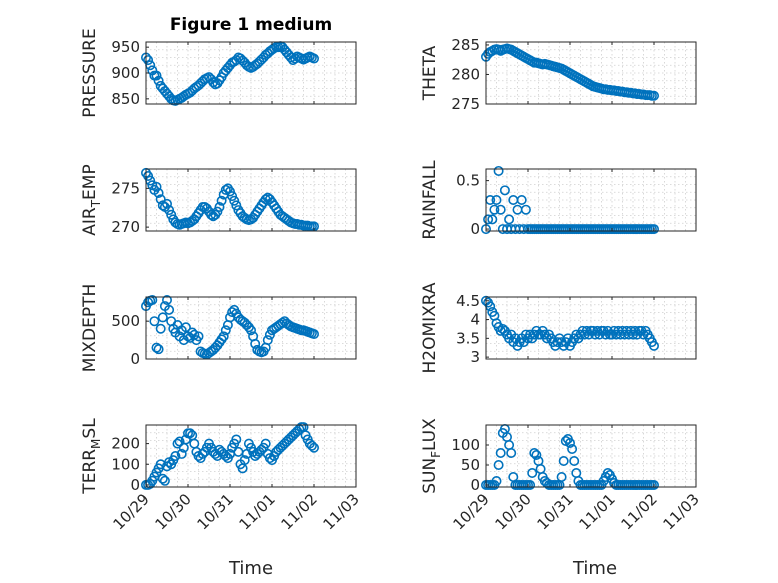 The width and height of the screenshot is (778, 583). I want to click on y-tick-label: 3, so click(475, 357).